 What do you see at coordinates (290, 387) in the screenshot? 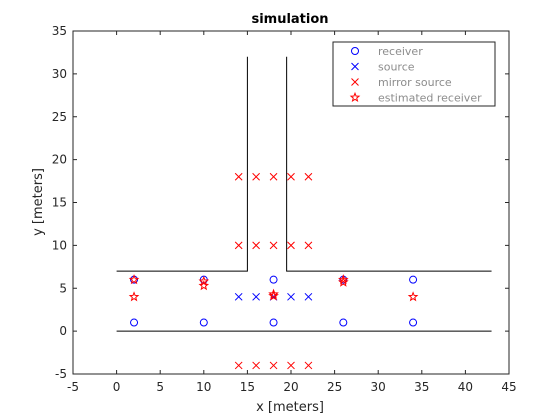
I see `x-tick-label: 20` at bounding box center [290, 387].